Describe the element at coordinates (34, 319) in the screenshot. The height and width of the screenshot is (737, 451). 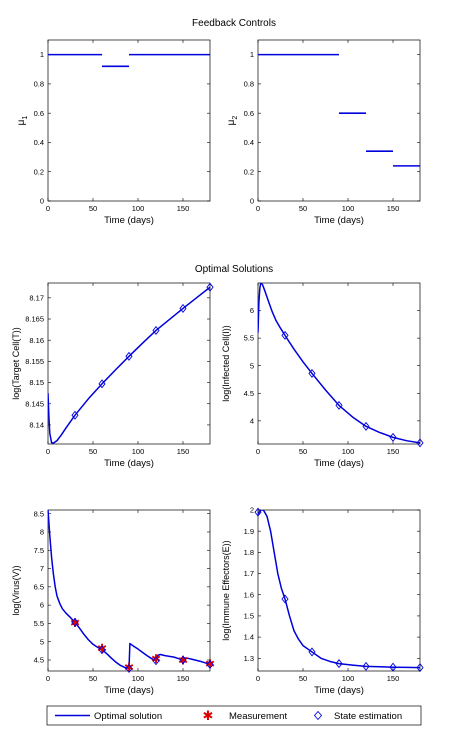
I see `y-tick-label: 8.165` at that location.